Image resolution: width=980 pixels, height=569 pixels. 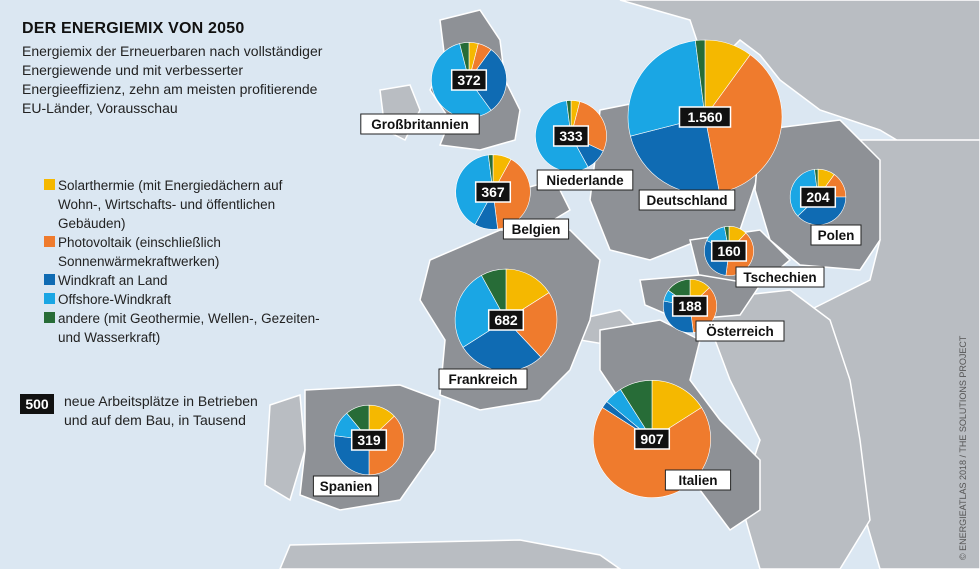 I want to click on country-label-tschechien: Tschechien, so click(x=779, y=277).